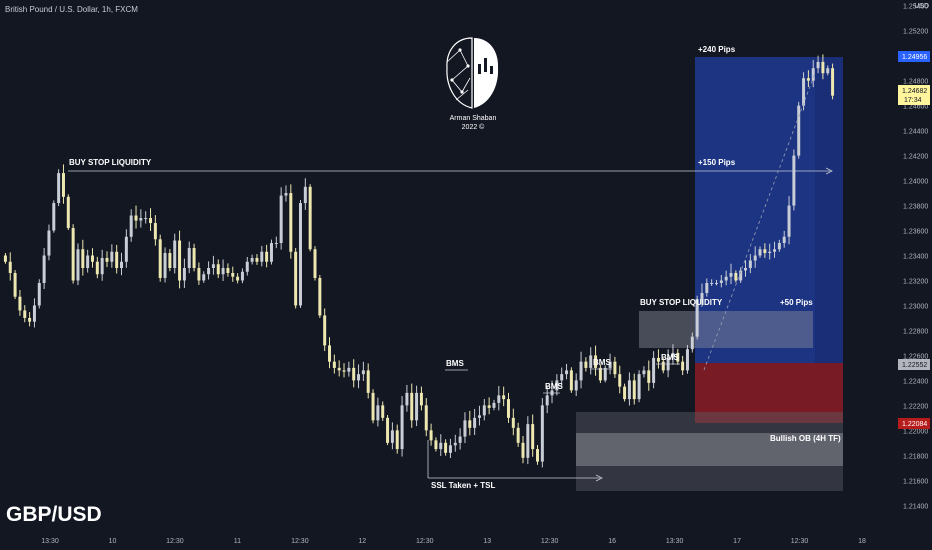  Describe the element at coordinates (915, 207) in the screenshot. I see `y-tick-label: 1.23800` at that location.